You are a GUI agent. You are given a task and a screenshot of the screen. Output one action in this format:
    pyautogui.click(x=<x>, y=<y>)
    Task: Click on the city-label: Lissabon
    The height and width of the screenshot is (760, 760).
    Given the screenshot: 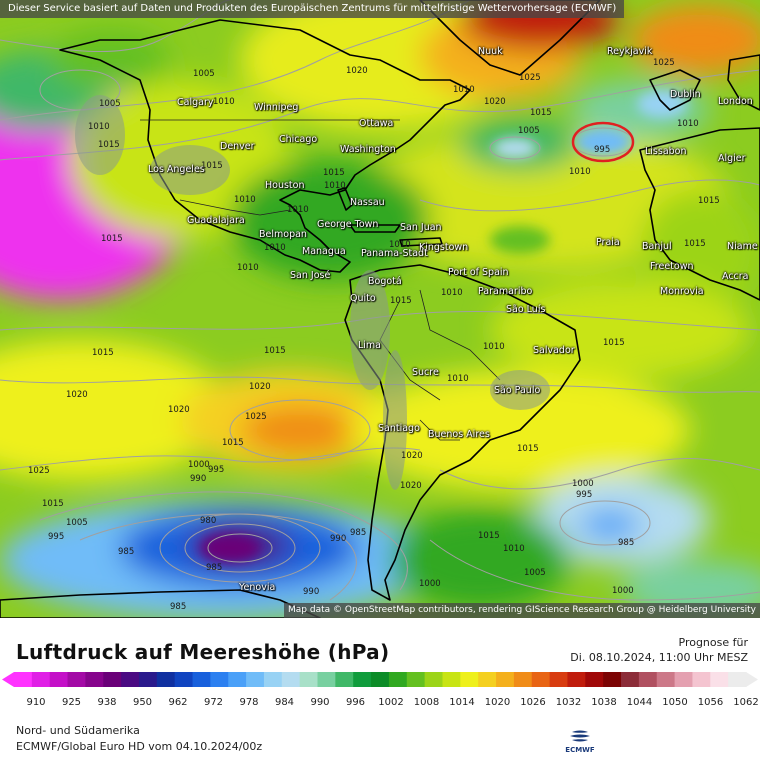 What is the action you would take?
    pyautogui.click(x=666, y=151)
    